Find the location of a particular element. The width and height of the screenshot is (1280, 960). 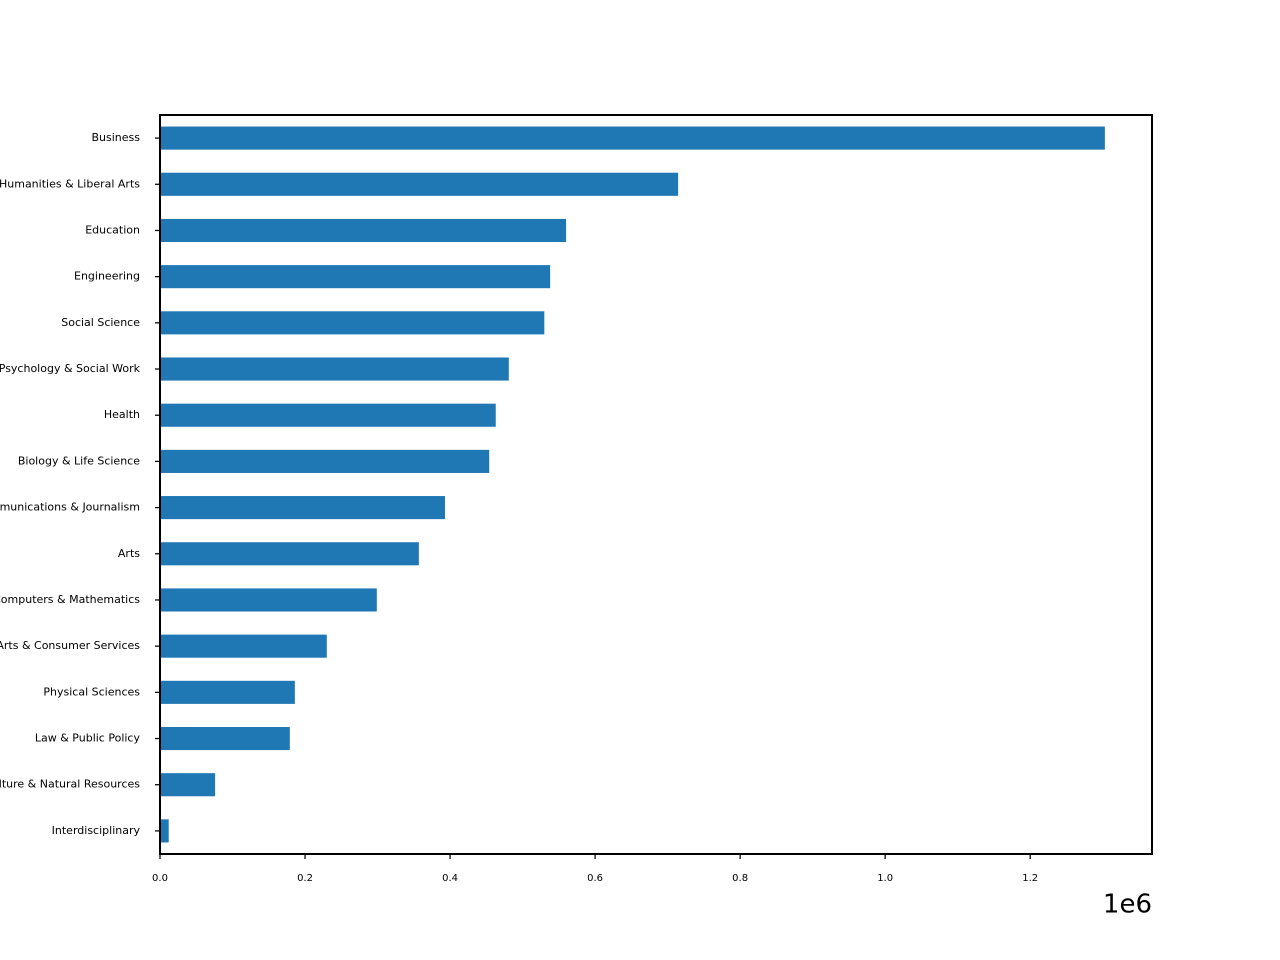

y-tick-label: Arts is located at coordinates (129, 553).